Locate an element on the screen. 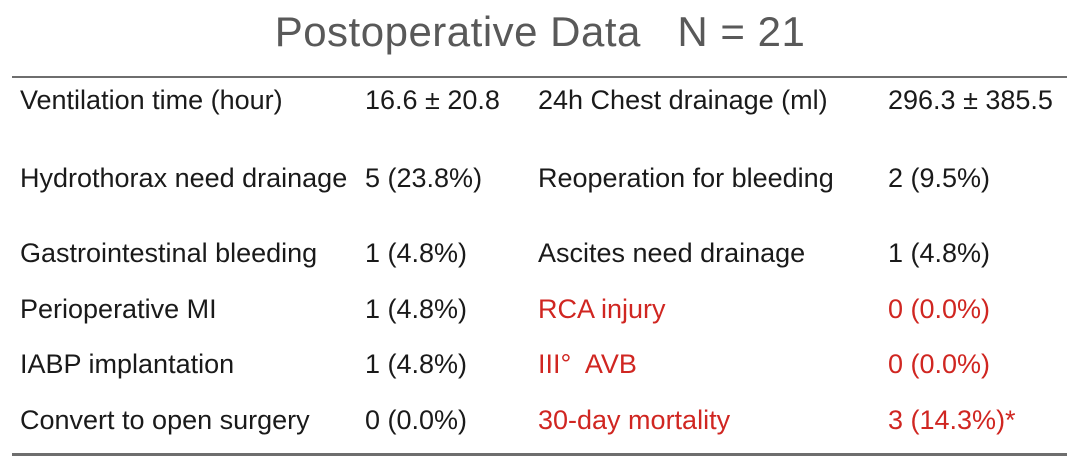 This screenshot has height=467, width=1080. page-title: Postoperative Data N = 21 is located at coordinates (540, 31).